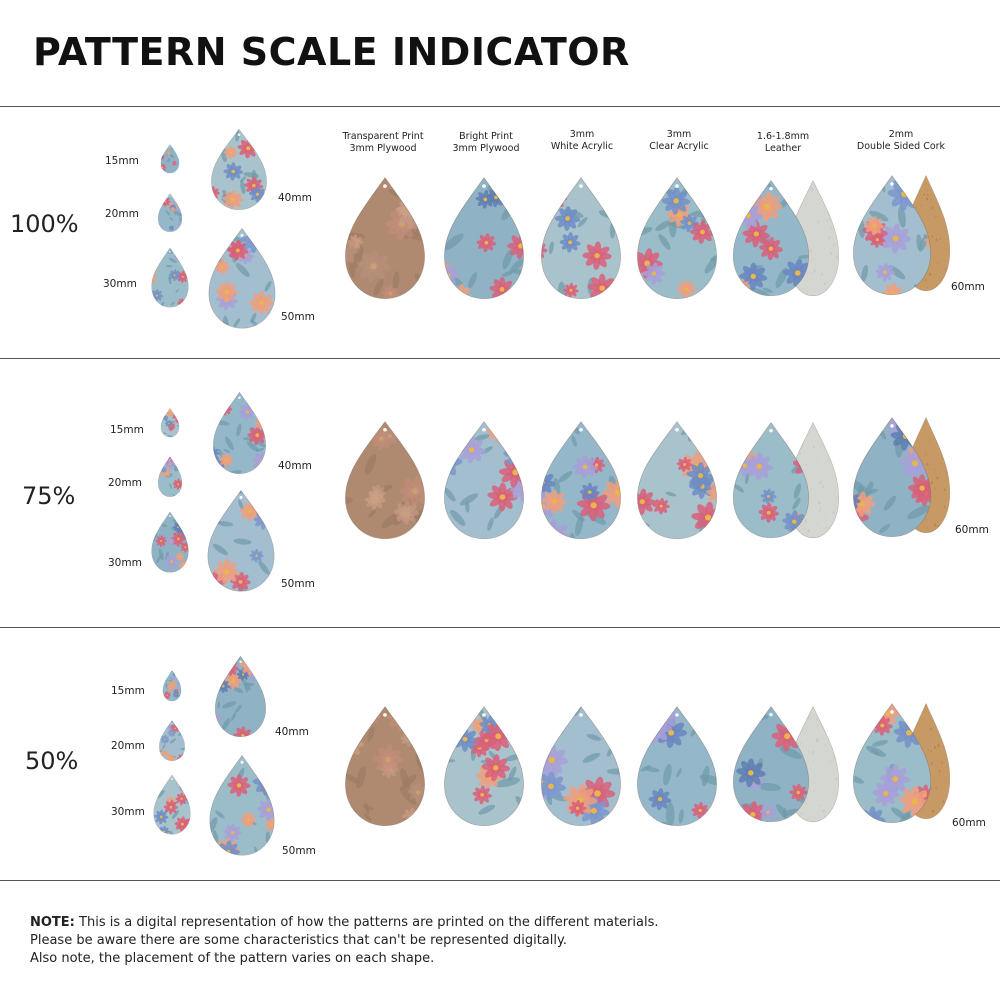  I want to click on scale-label-100: 100%, so click(44, 224).